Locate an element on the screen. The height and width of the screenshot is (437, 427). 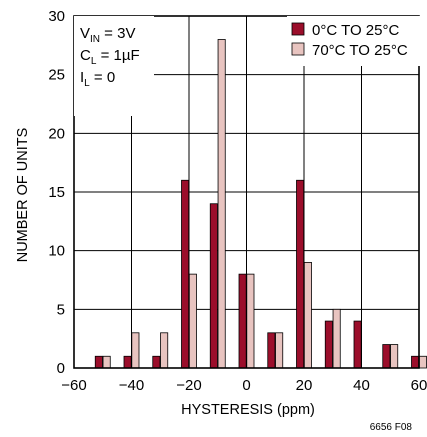
condition-il: IL = 0 is located at coordinates (97, 79).